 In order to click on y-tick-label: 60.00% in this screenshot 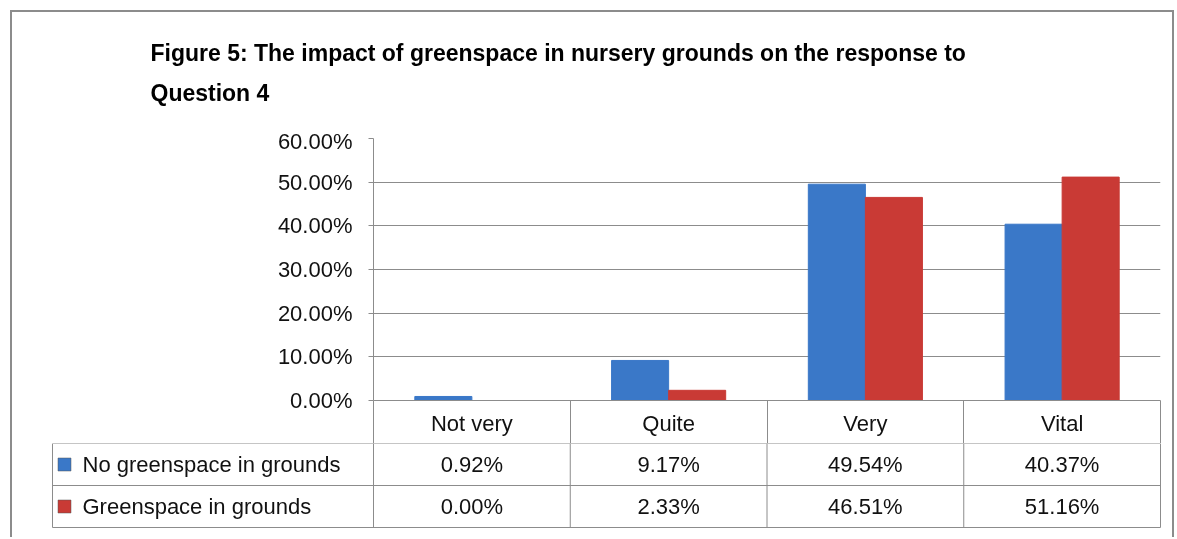, I will do `click(315, 141)`.